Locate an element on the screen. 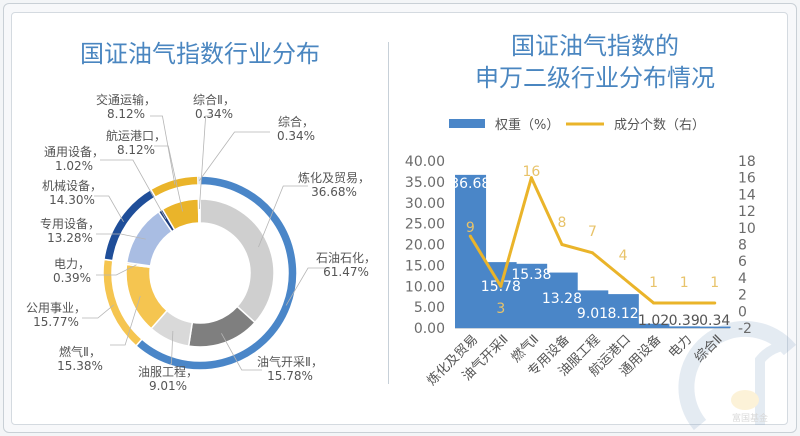 The height and width of the screenshot is (436, 800). line-label-2: 16 is located at coordinates (531, 172).